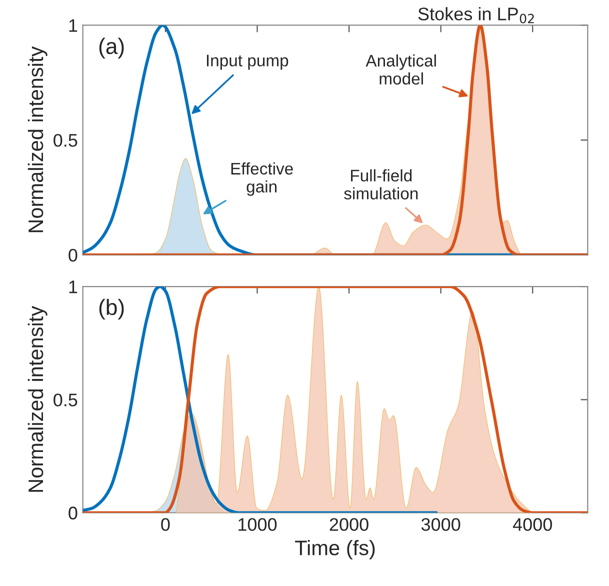 The width and height of the screenshot is (609, 586). Describe the element at coordinates (165, 524) in the screenshot. I see `x-tick-label: 0` at that location.